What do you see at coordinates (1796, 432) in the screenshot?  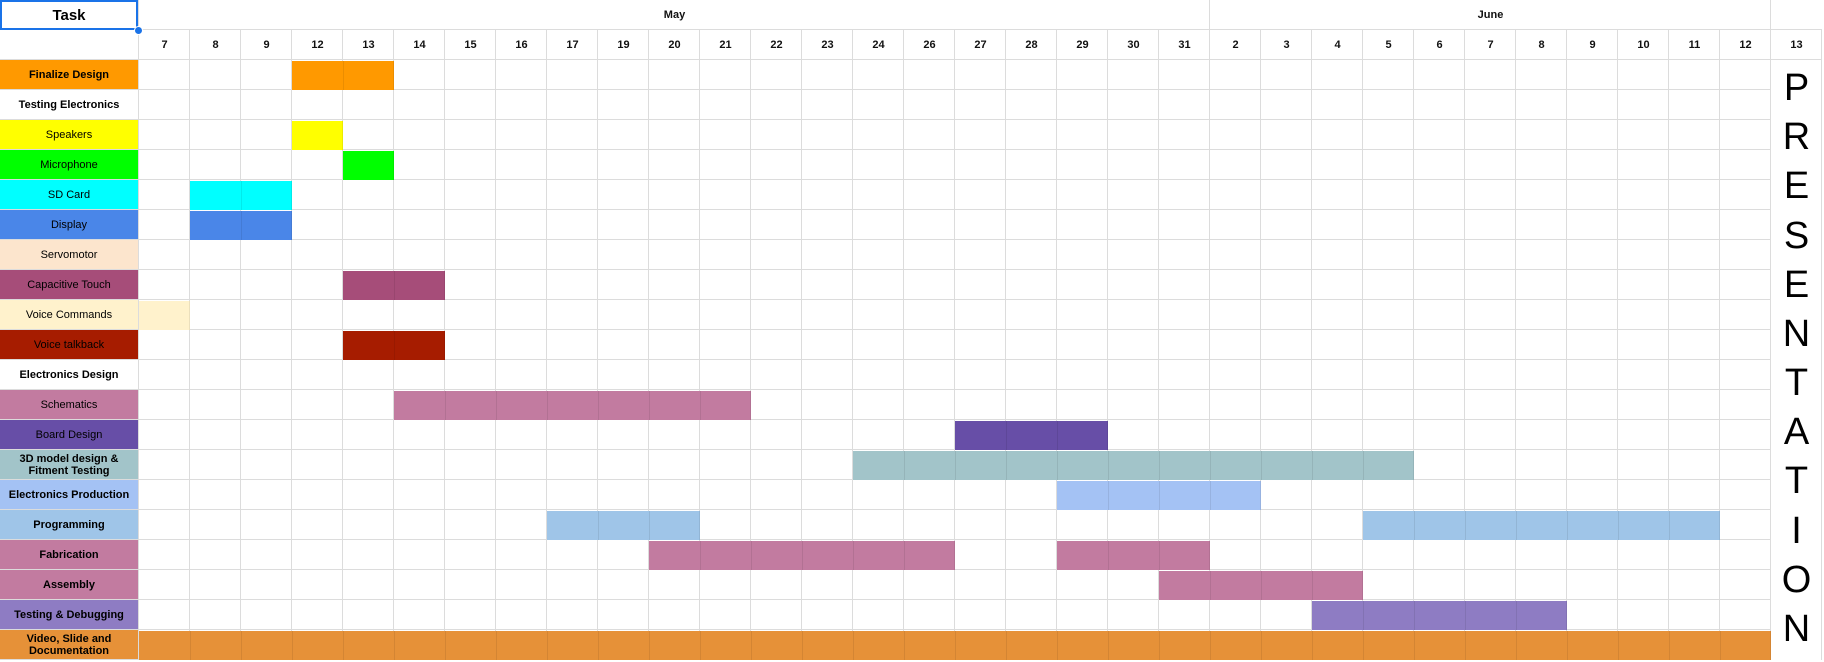 I see `presentation-letter: A` at bounding box center [1796, 432].